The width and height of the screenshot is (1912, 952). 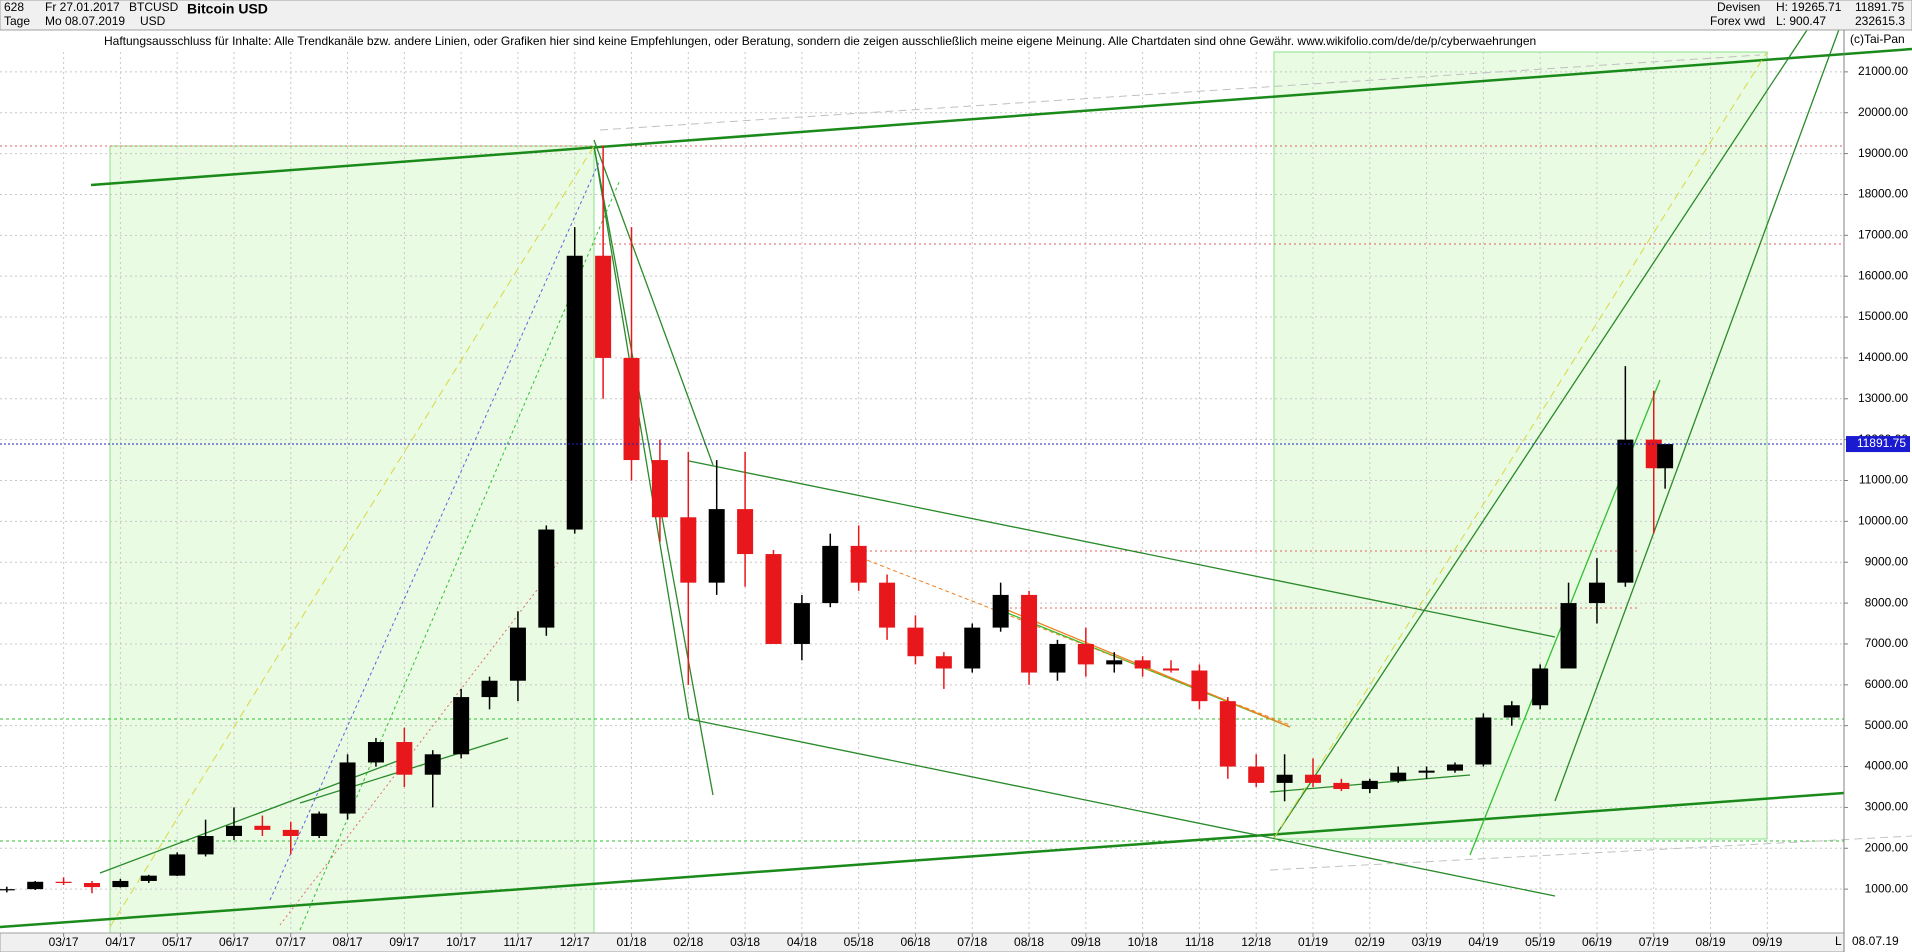 What do you see at coordinates (1711, 942) in the screenshot?
I see `x-tick-label: 08/19` at bounding box center [1711, 942].